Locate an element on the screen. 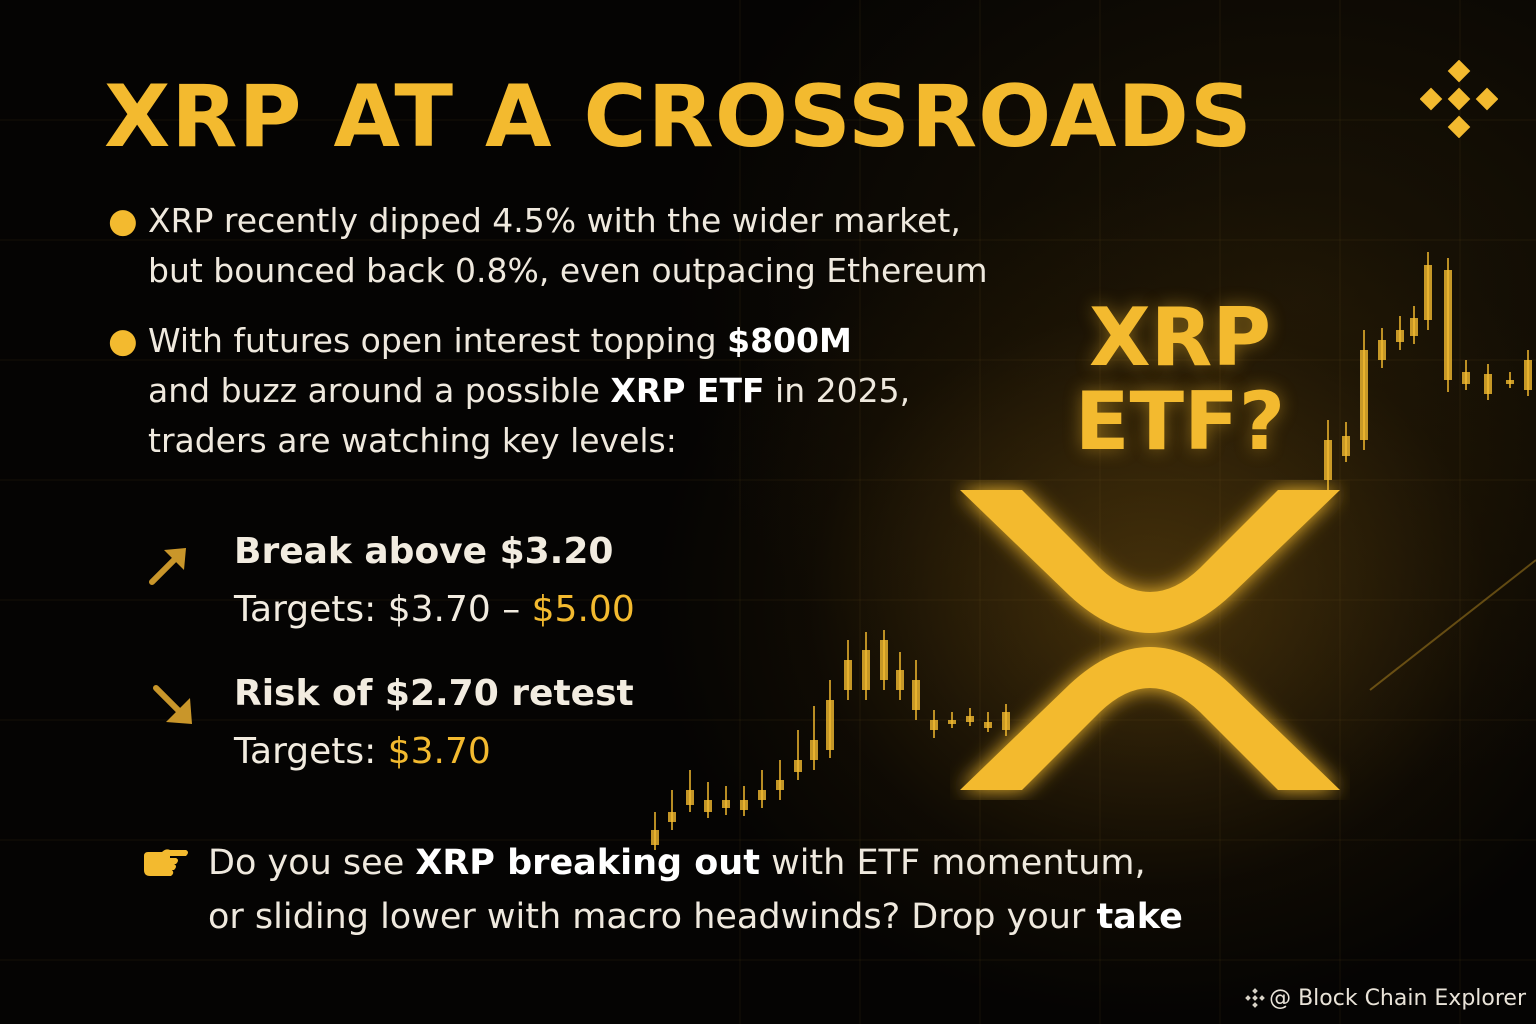 This screenshot has width=1536, height=1024. binance-logo-icon is located at coordinates (1459, 99).